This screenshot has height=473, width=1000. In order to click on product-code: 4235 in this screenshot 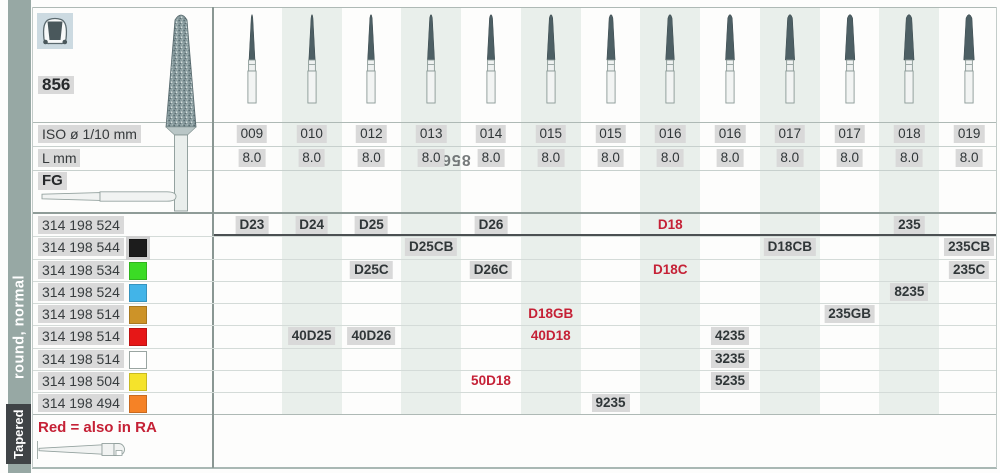, I will do `click(730, 336)`.